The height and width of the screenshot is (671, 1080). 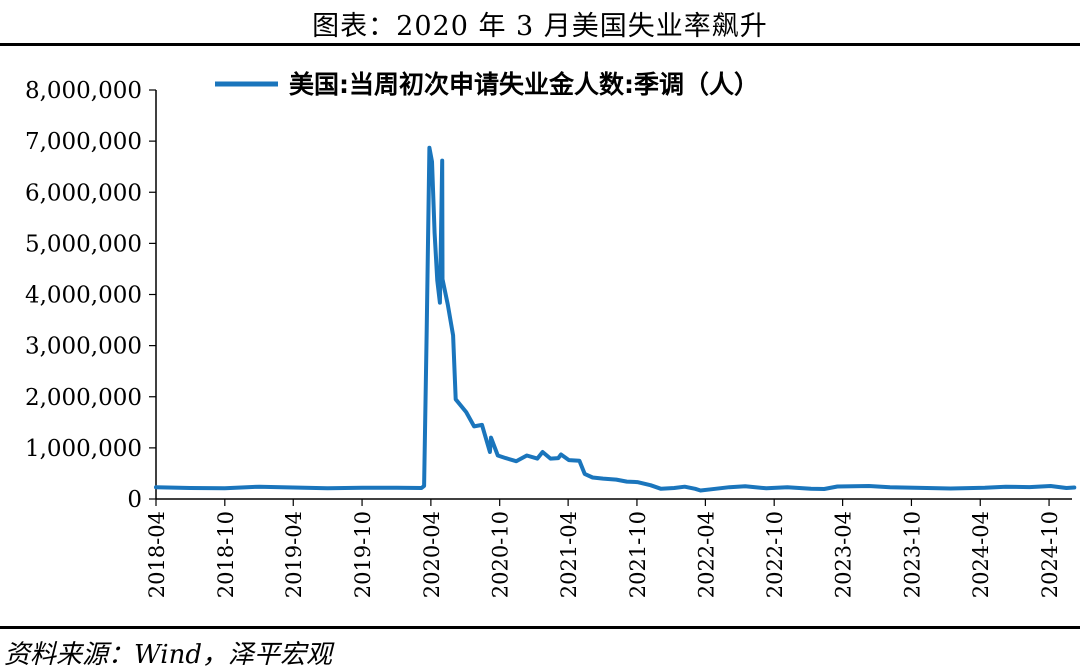 What do you see at coordinates (83, 244) in the screenshot?
I see `y-tick-label: 5,000,000` at bounding box center [83, 244].